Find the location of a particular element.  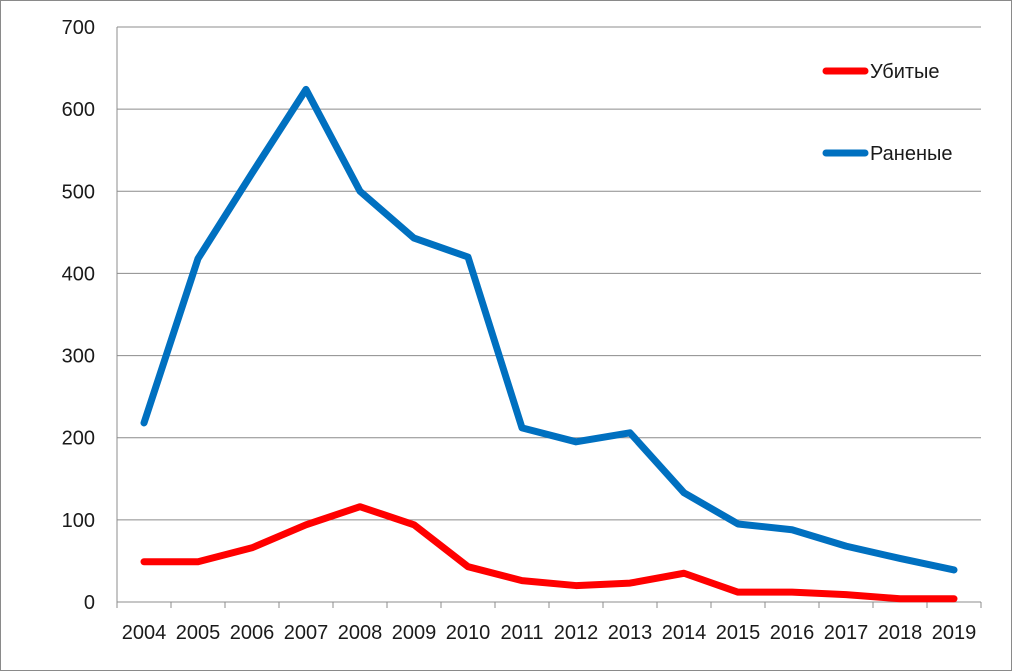

x-tick-label: 2007 is located at coordinates (306, 633).